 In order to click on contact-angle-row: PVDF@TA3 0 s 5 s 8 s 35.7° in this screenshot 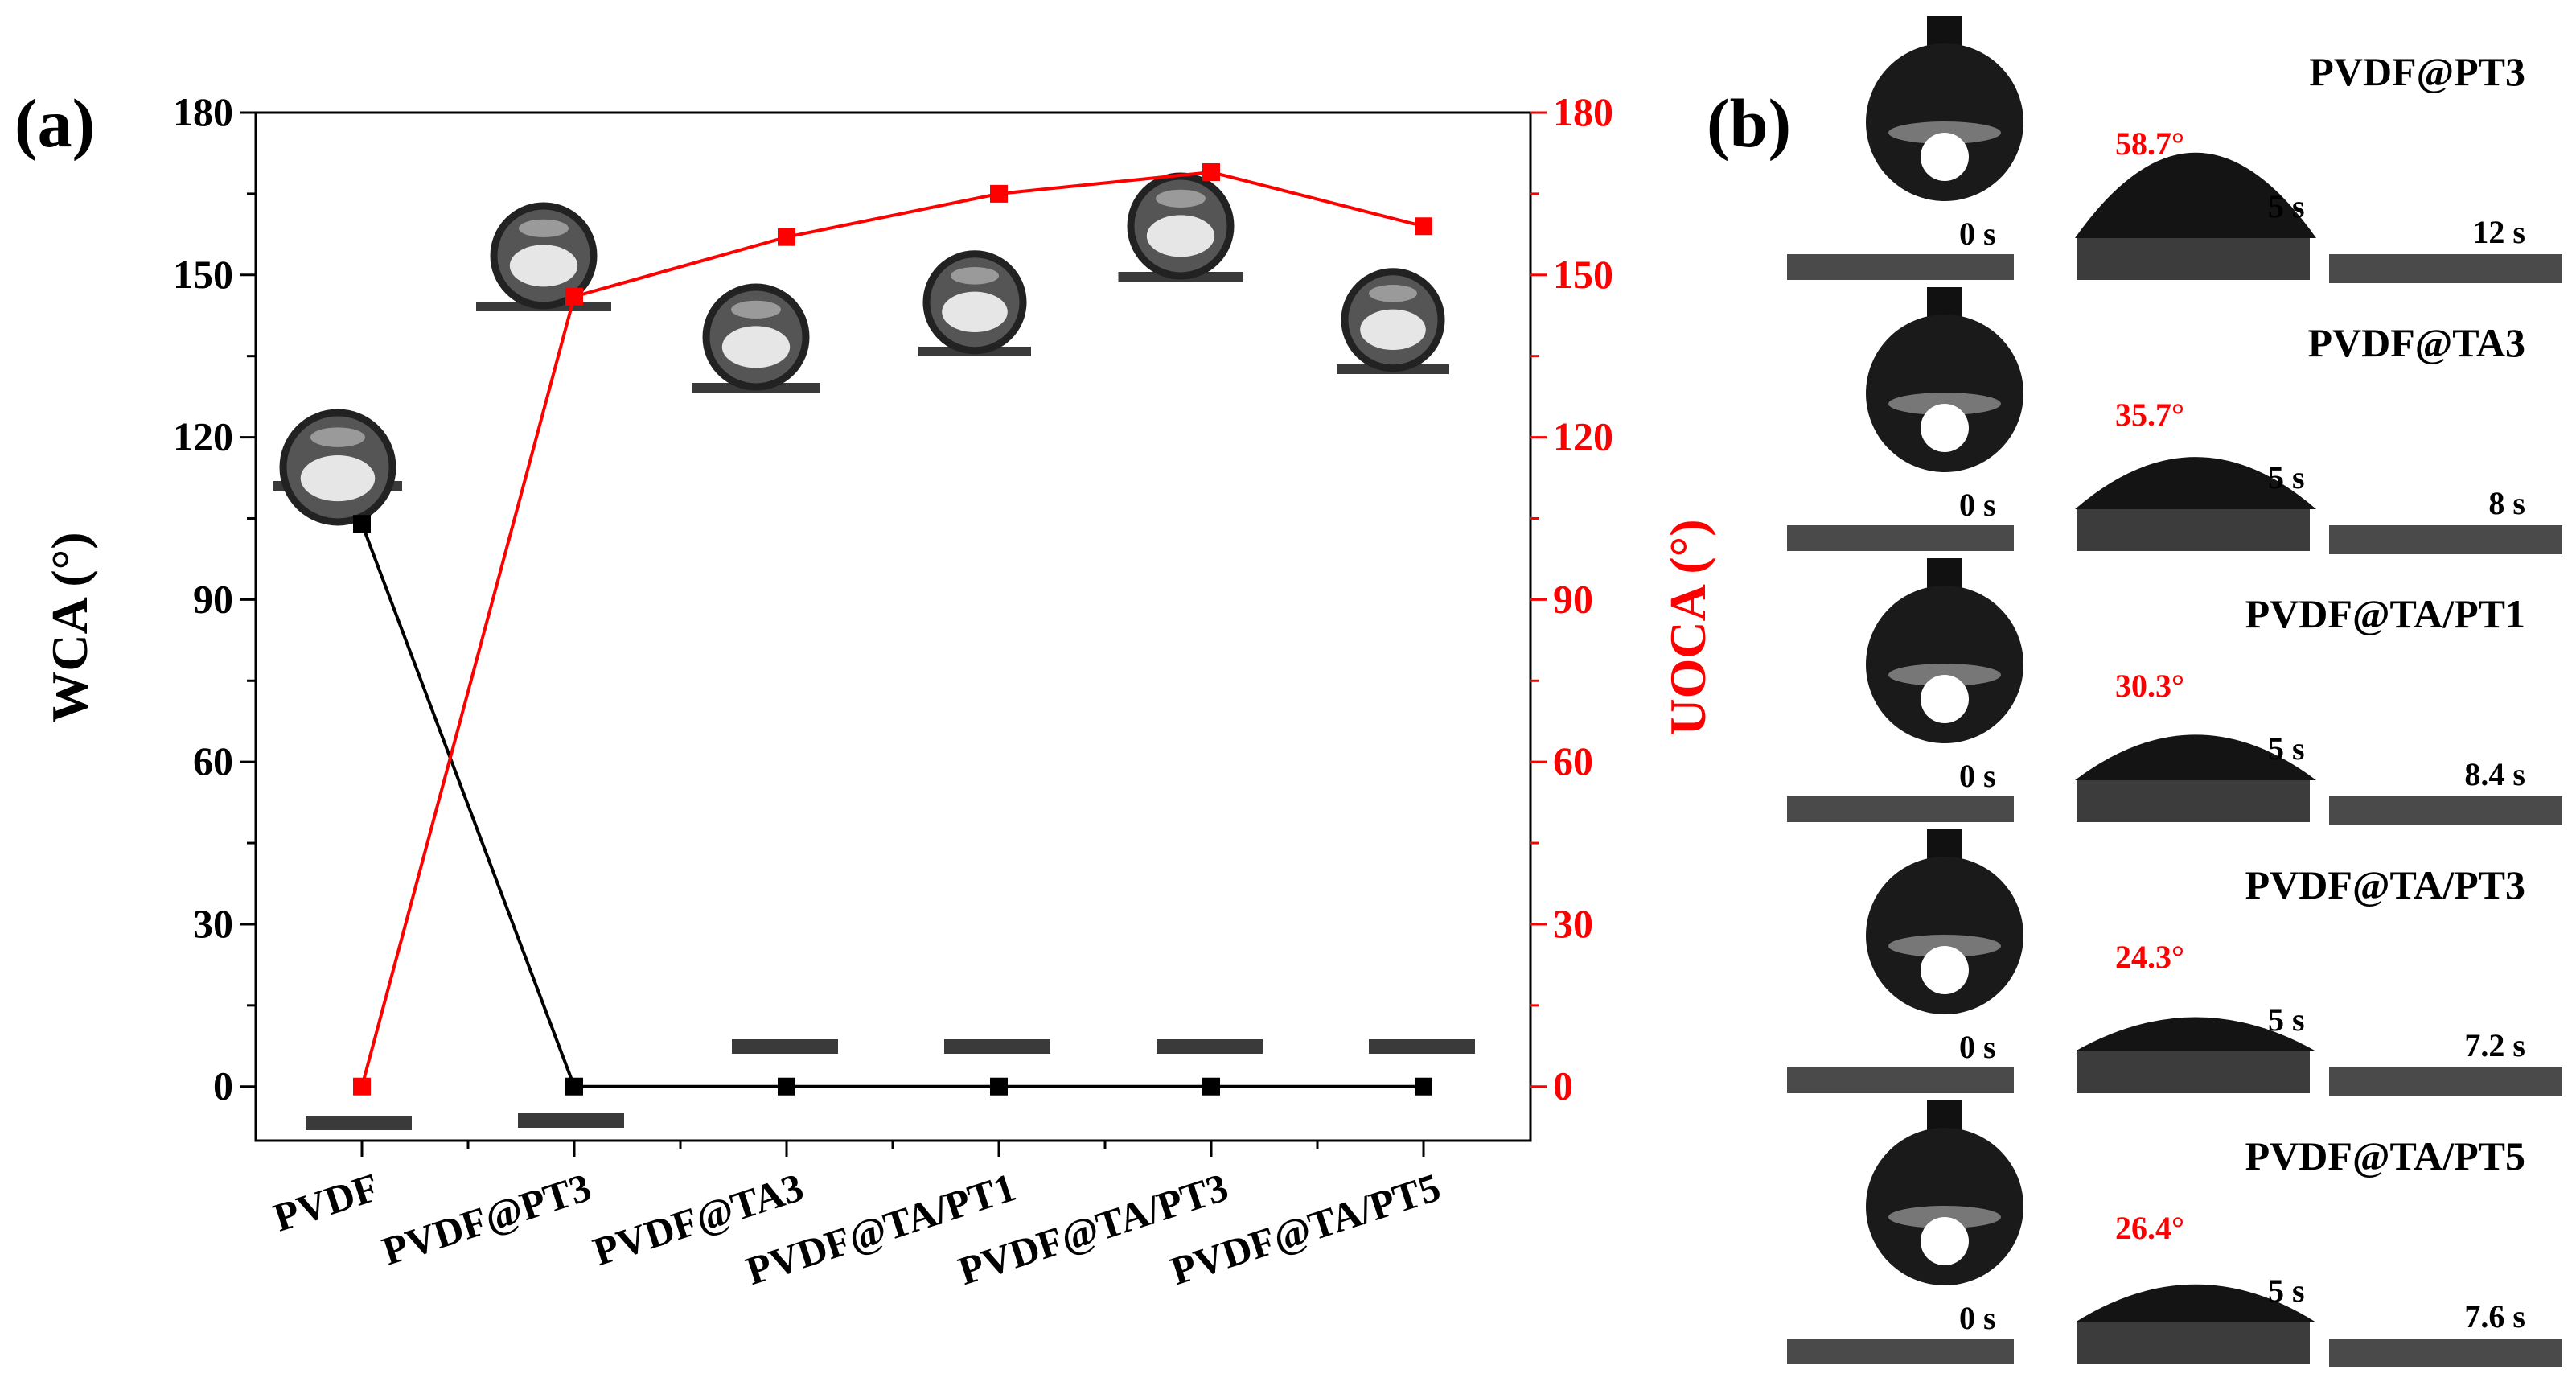, I will do `click(2174, 420)`.